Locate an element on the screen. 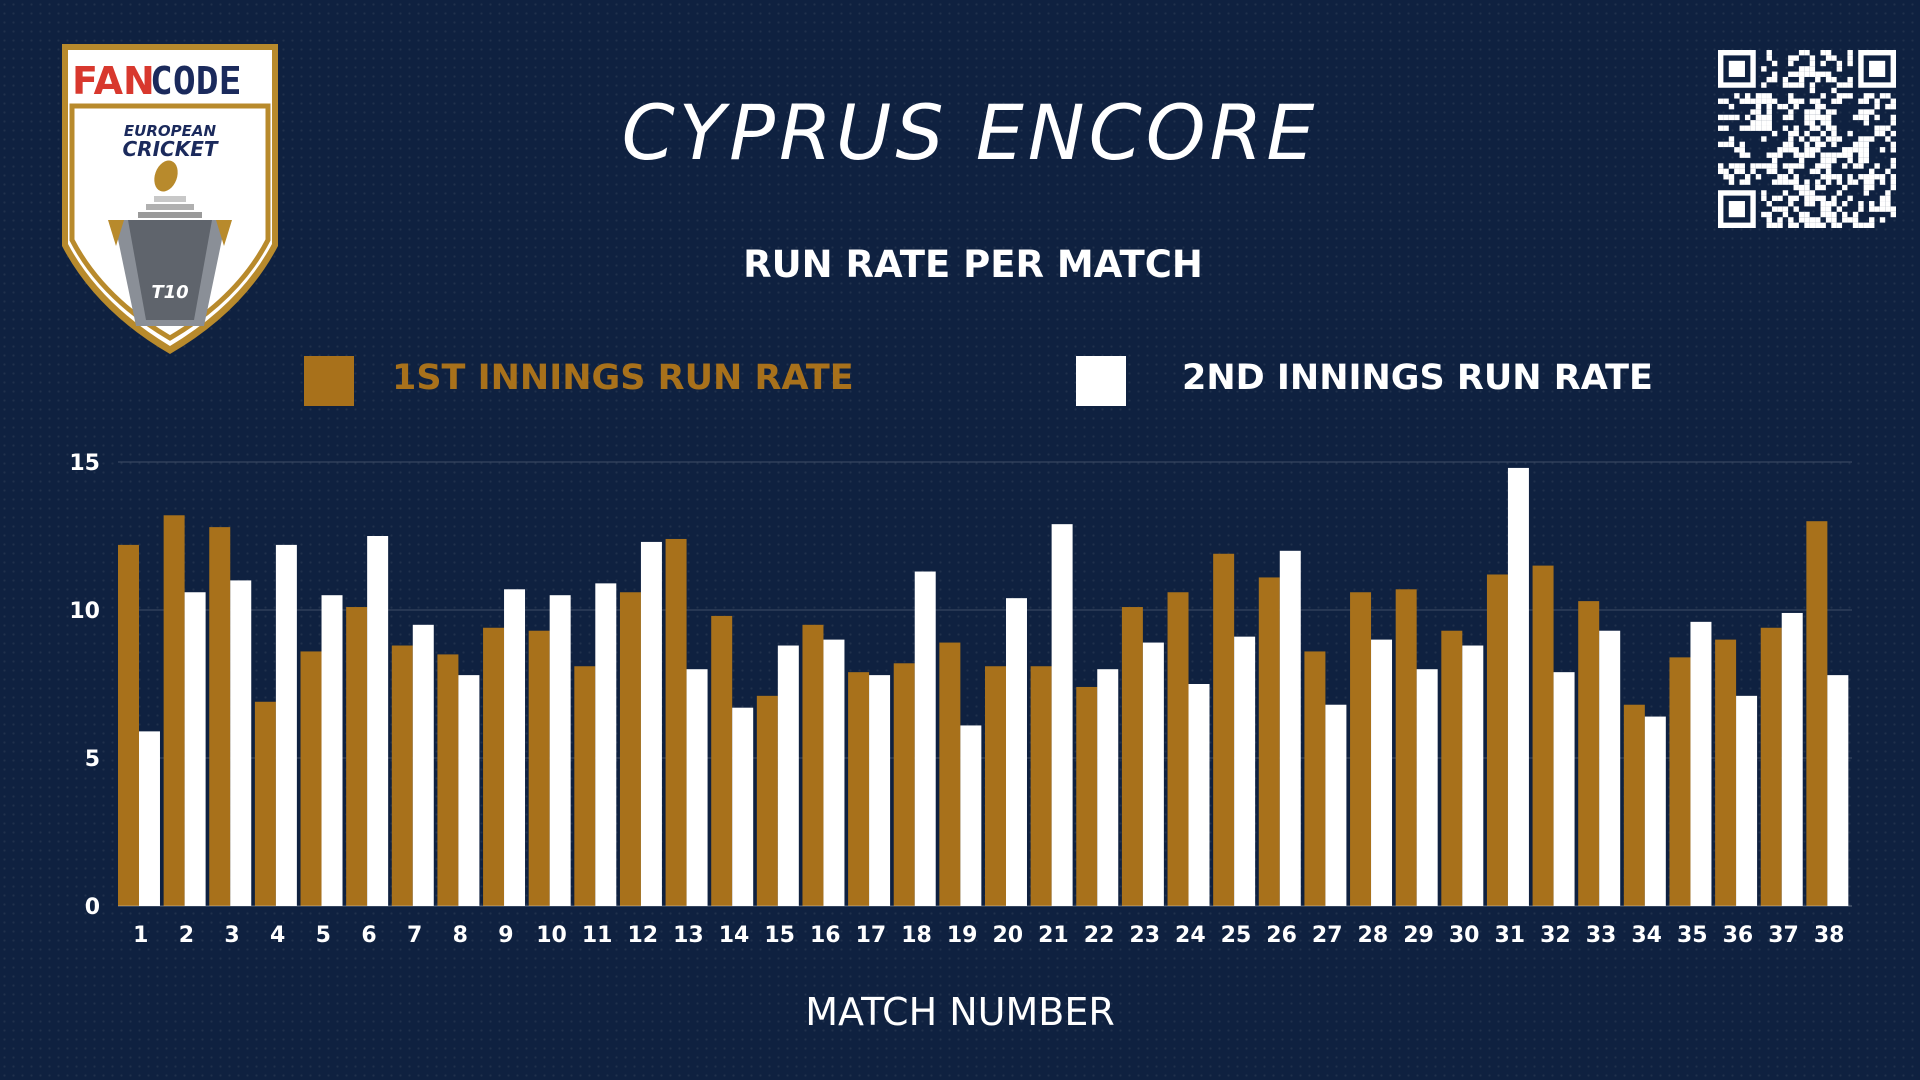  qr-code-icon is located at coordinates (1807, 139).